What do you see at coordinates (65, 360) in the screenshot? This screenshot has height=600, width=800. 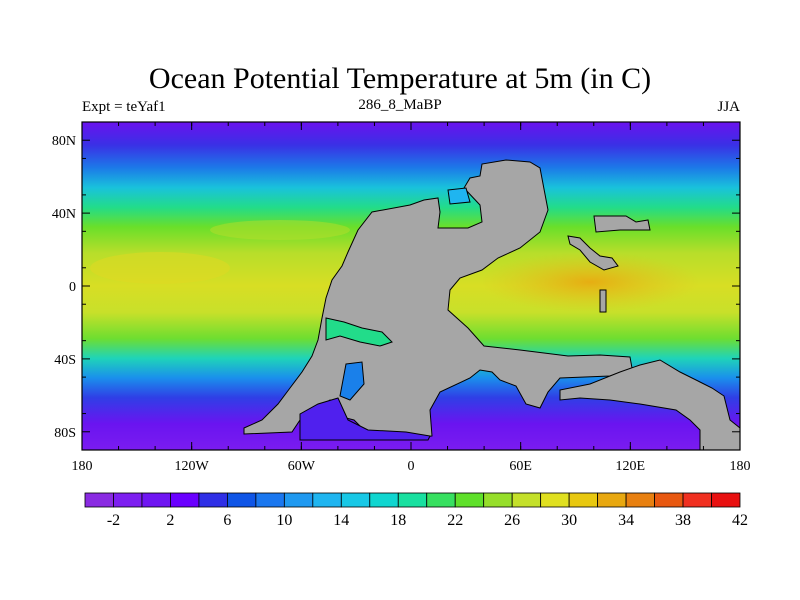 I see `y-tick-label: 40S` at bounding box center [65, 360].